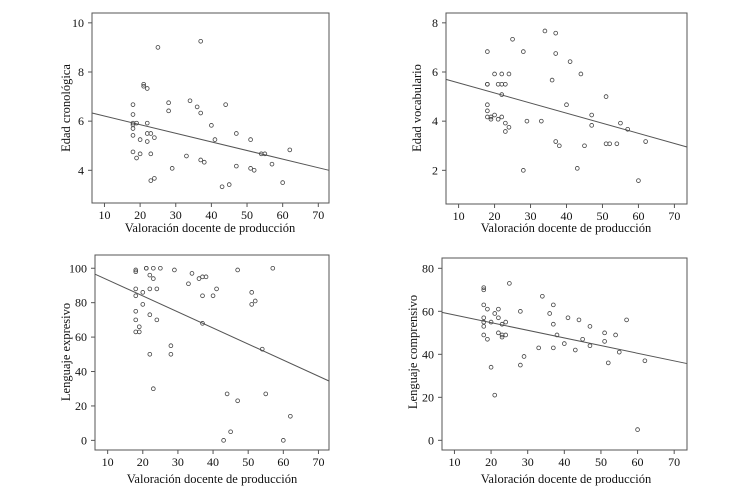  Describe the element at coordinates (81, 170) in the screenshot. I see `y-tick-label: 4` at that location.